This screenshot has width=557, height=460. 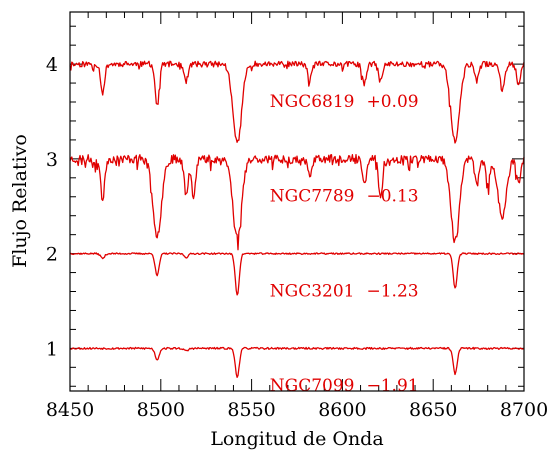 I want to click on x-tick-label: 8550, so click(x=251, y=410).